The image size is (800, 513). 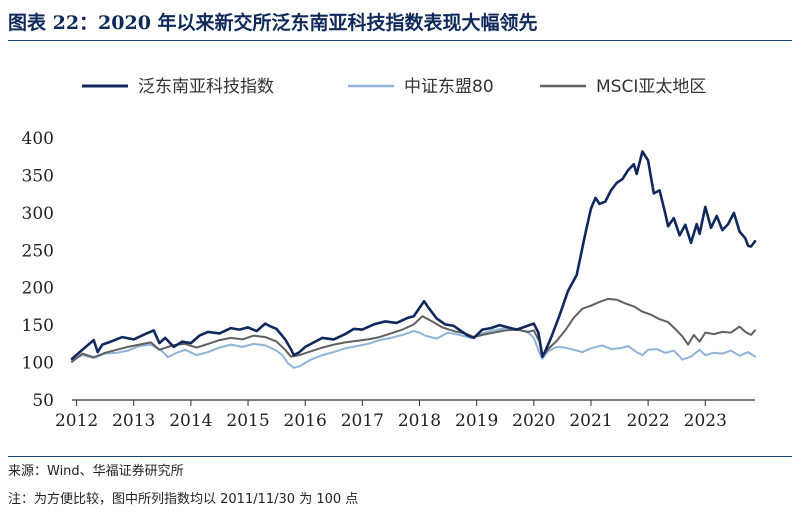 What do you see at coordinates (705, 421) in the screenshot?
I see `x-tick-label: 2023` at bounding box center [705, 421].